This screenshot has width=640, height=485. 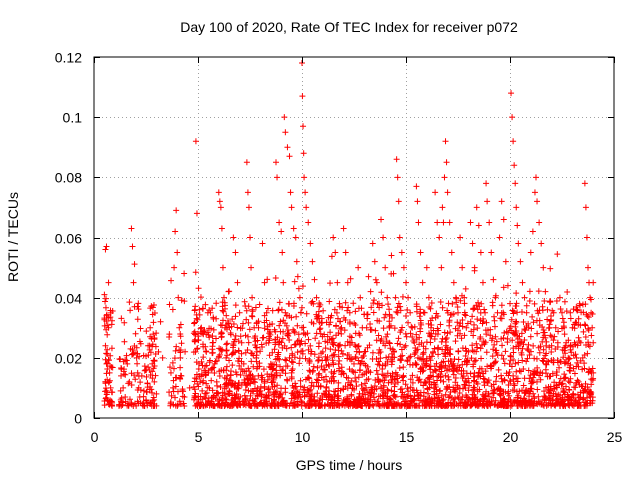 What do you see at coordinates (95, 437) in the screenshot?
I see `x-tick-label: 0` at bounding box center [95, 437].